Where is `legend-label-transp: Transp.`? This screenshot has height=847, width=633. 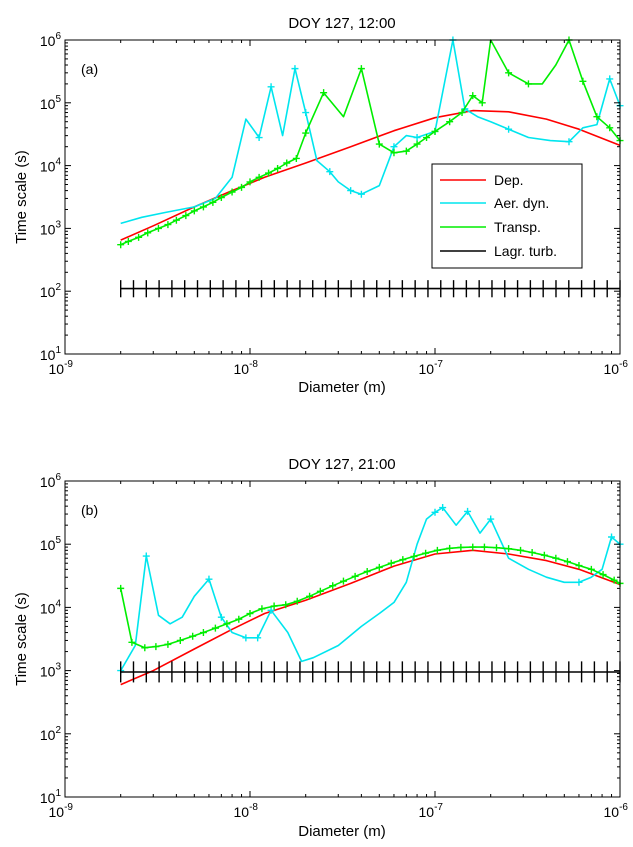 legend-label-transp: Transp. is located at coordinates (517, 227).